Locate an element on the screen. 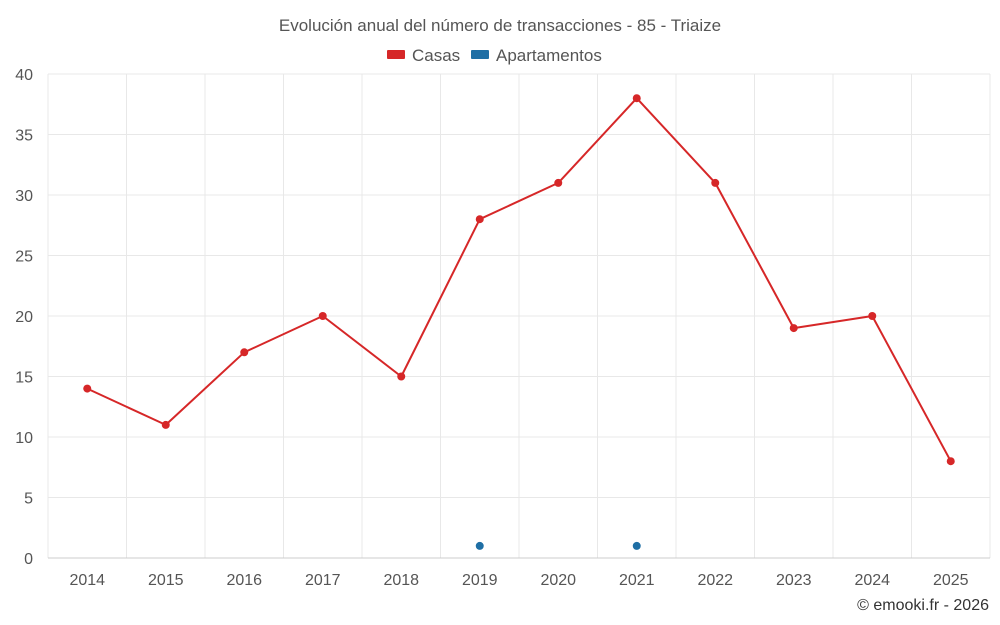 The image size is (1000, 625). x-tick-label: 2022 is located at coordinates (715, 580).